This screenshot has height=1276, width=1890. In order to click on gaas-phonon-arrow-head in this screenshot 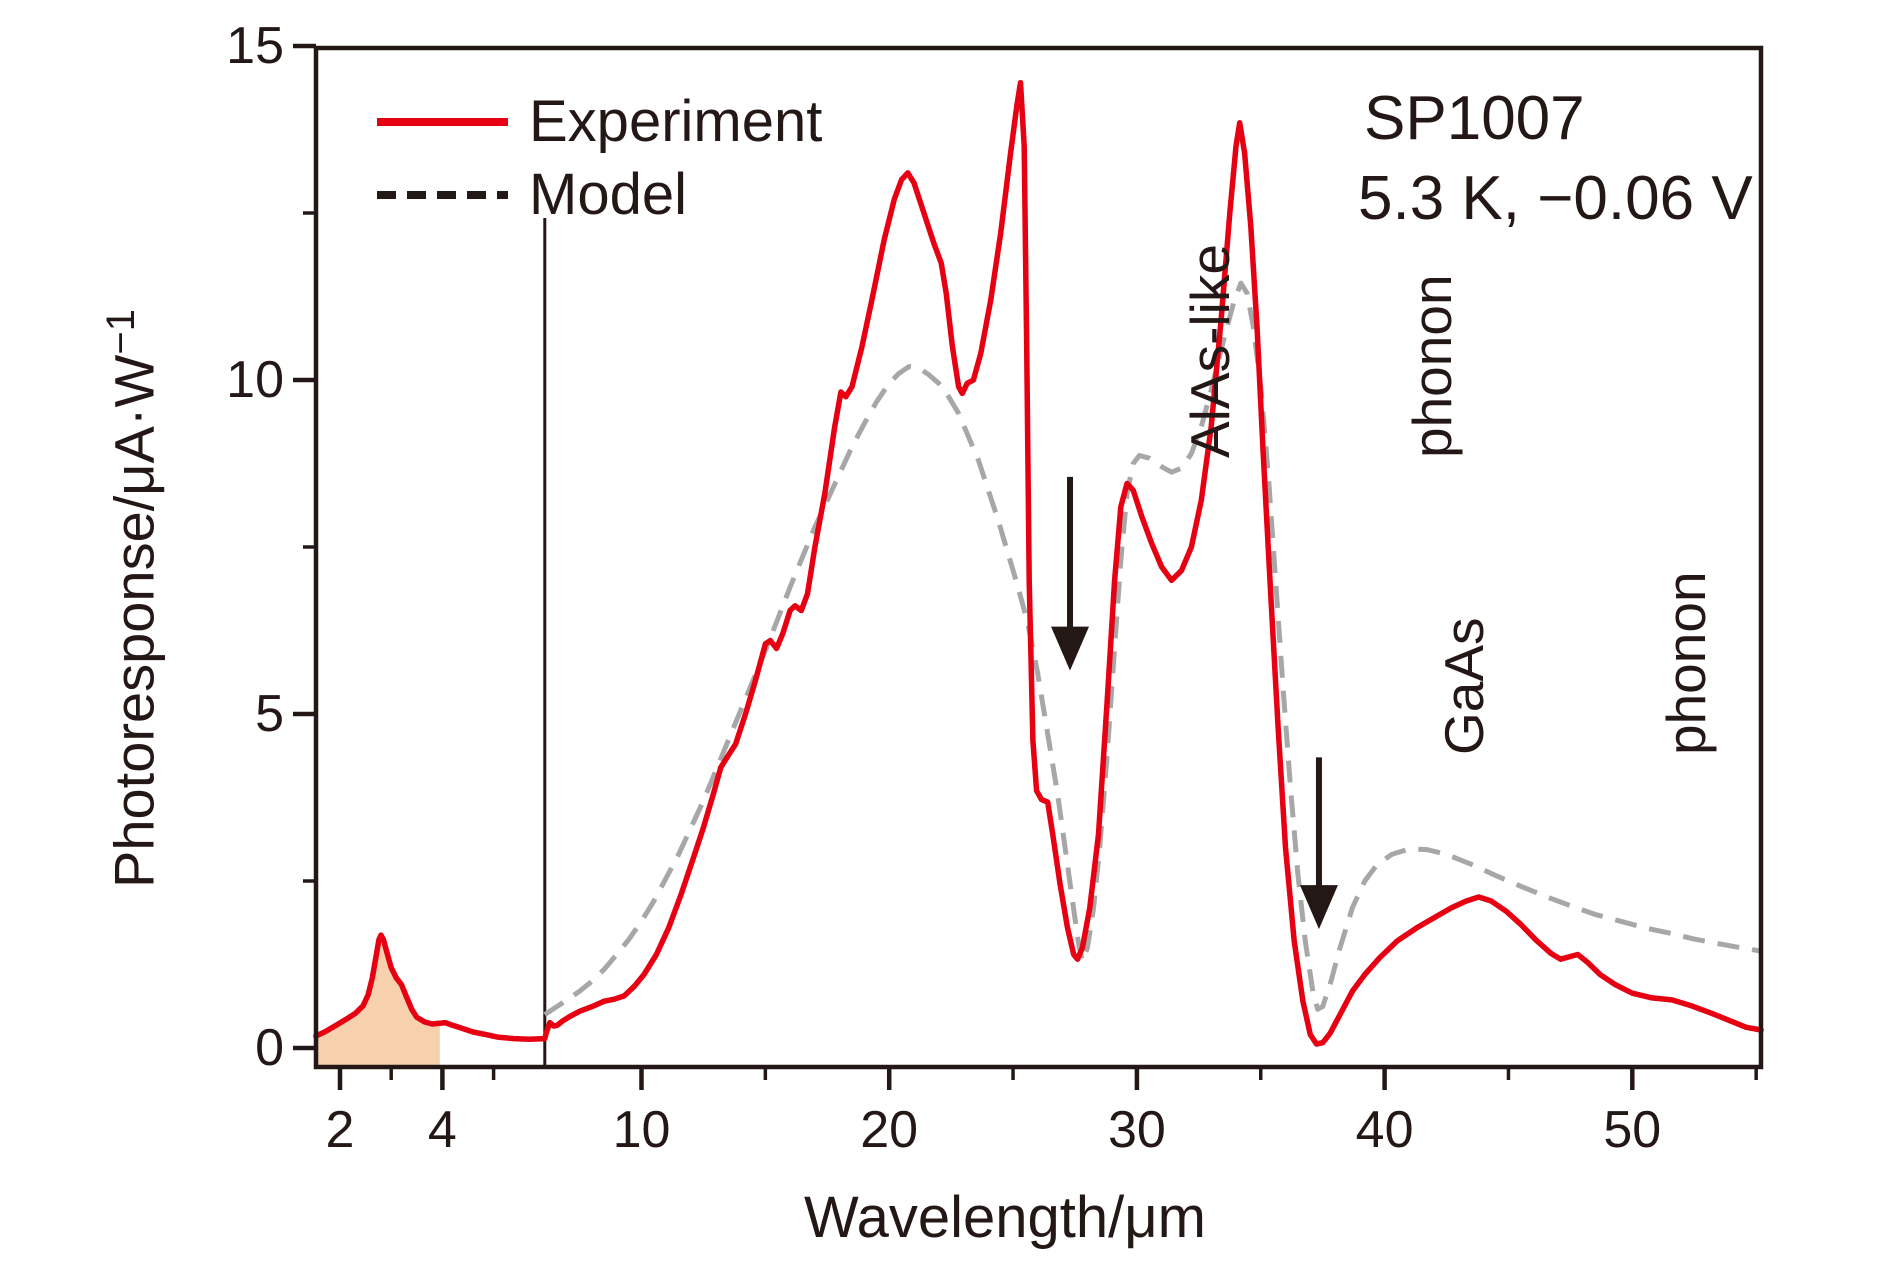, I will do `click(1318, 907)`.